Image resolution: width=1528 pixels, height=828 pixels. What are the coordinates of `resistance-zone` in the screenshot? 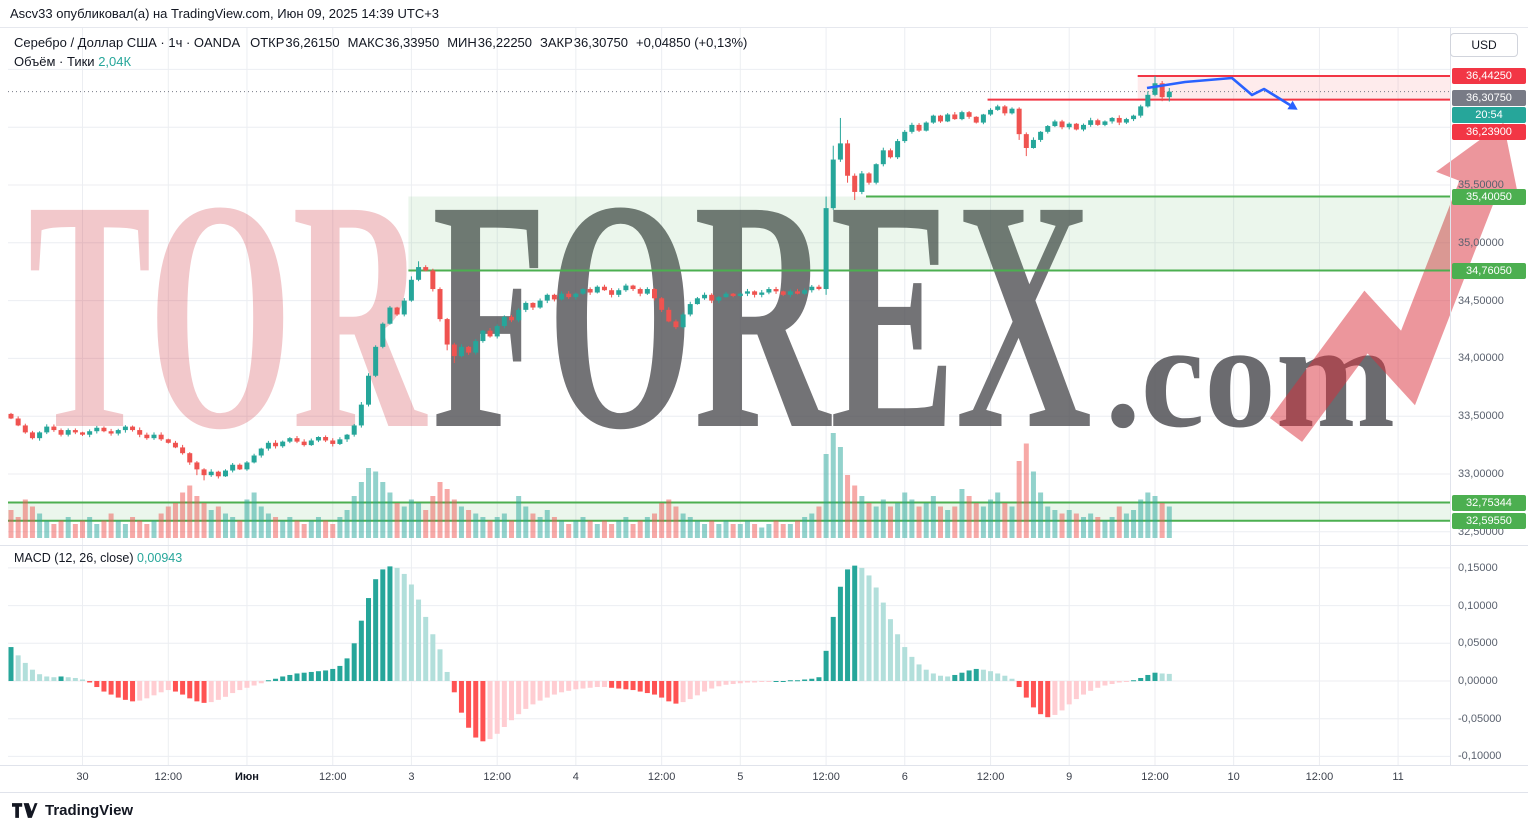 It's located at (1293, 88).